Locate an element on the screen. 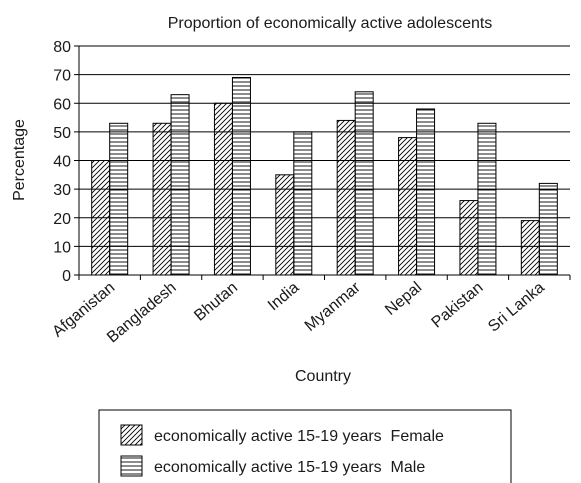 Image resolution: width=581 pixels, height=483 pixels. y-tick-label: 80 is located at coordinates (62, 47).